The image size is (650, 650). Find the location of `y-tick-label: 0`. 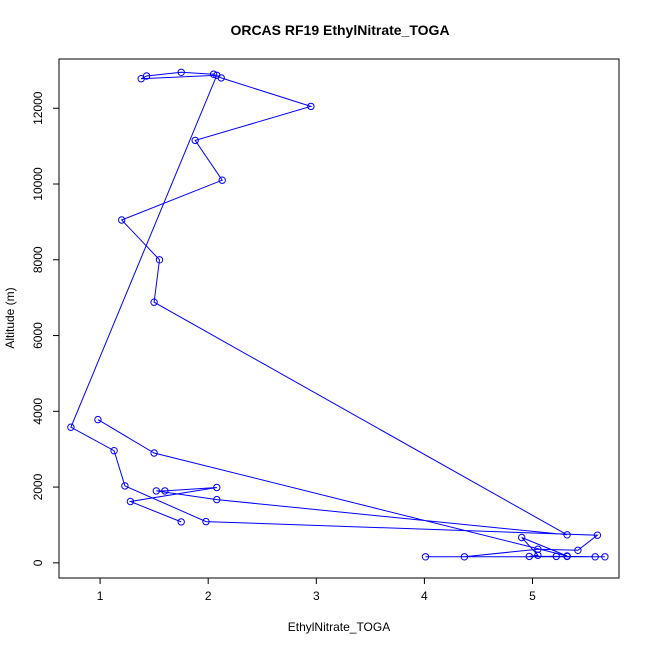

y-tick-label: 0 is located at coordinates (38, 562).